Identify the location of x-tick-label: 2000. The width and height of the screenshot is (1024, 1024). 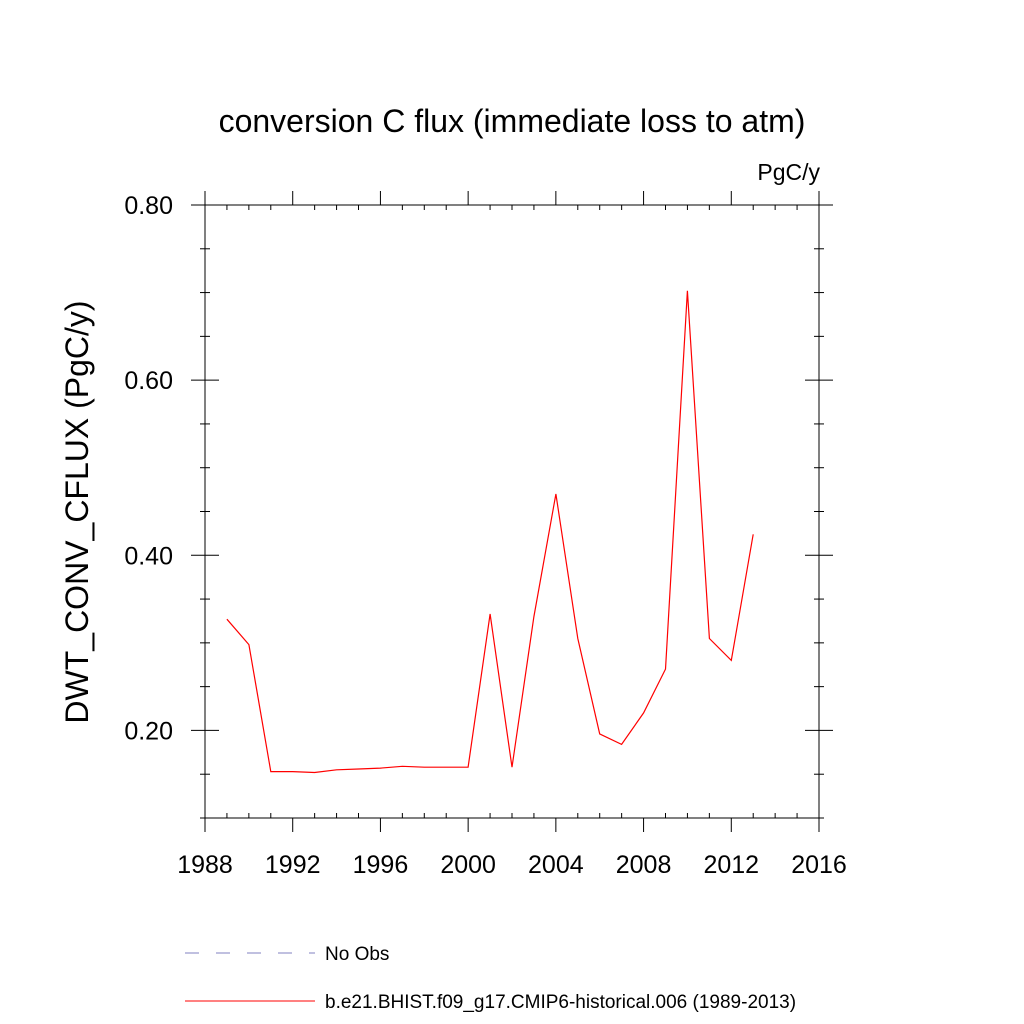
(468, 865).